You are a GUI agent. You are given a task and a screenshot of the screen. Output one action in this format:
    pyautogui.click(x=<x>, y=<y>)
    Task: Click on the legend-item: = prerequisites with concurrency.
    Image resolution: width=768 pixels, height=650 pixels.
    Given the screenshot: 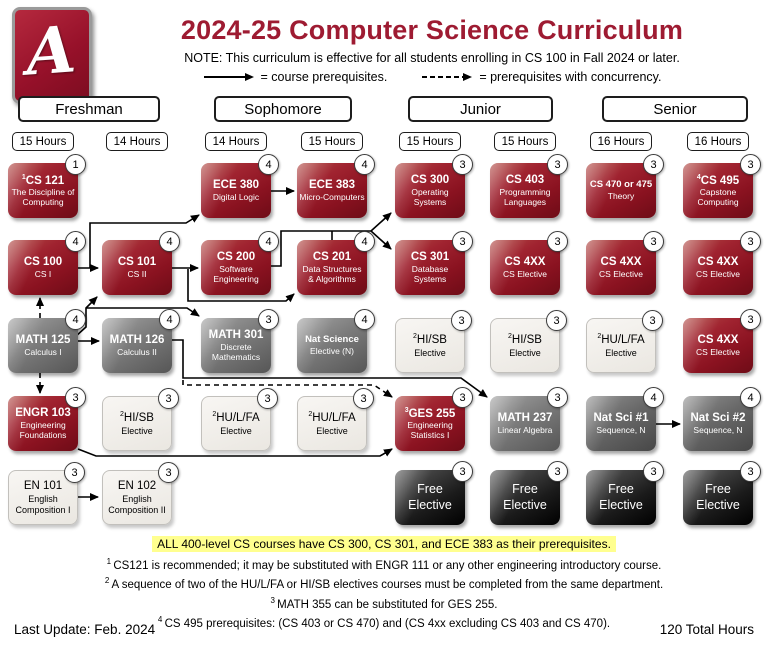 What is the action you would take?
    pyautogui.click(x=541, y=77)
    